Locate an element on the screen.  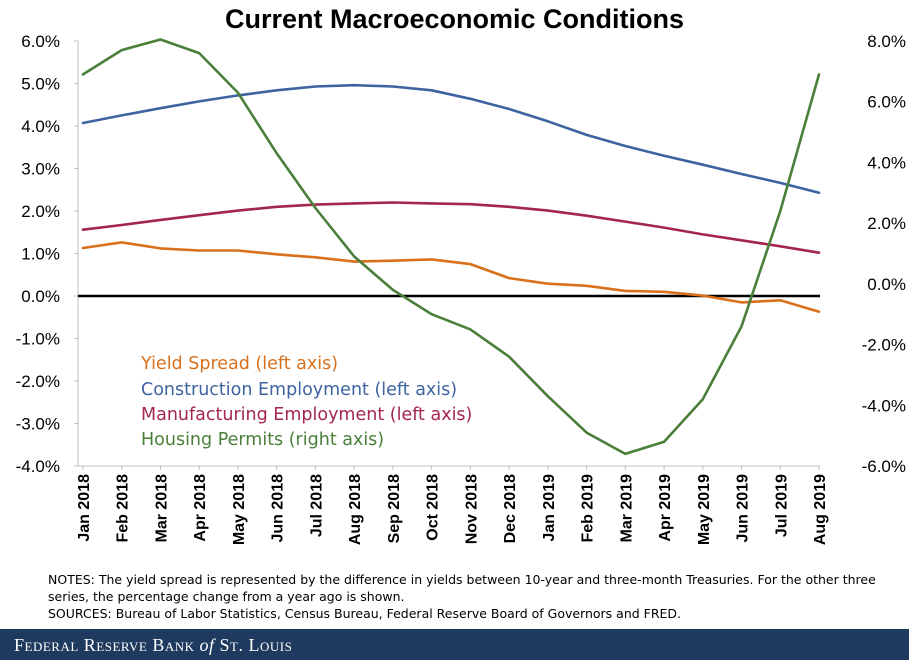
left-tick-label: 3.0% is located at coordinates (40, 169).